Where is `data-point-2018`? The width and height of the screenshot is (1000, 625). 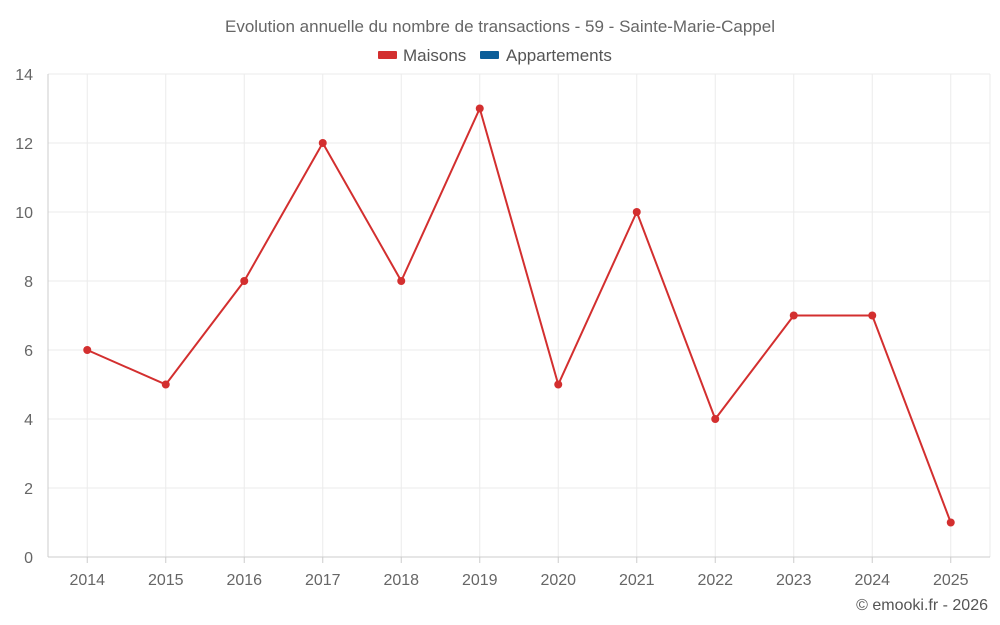
data-point-2018 is located at coordinates (401, 281).